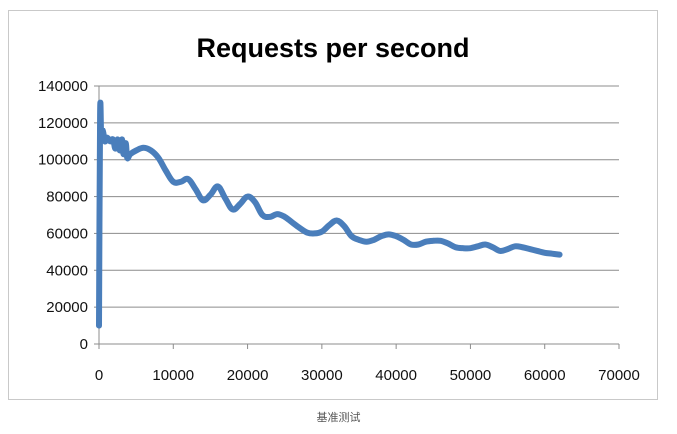 The height and width of the screenshot is (434, 677). What do you see at coordinates (67, 233) in the screenshot?
I see `y-tick-label: 60000` at bounding box center [67, 233].